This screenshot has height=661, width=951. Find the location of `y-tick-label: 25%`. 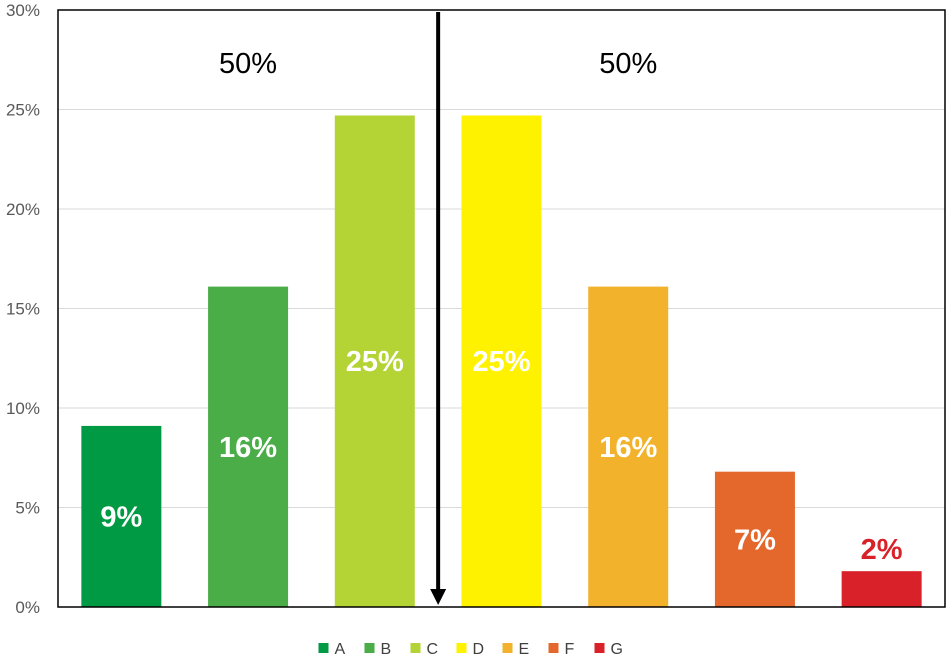

y-tick-label: 25% is located at coordinates (23, 110).